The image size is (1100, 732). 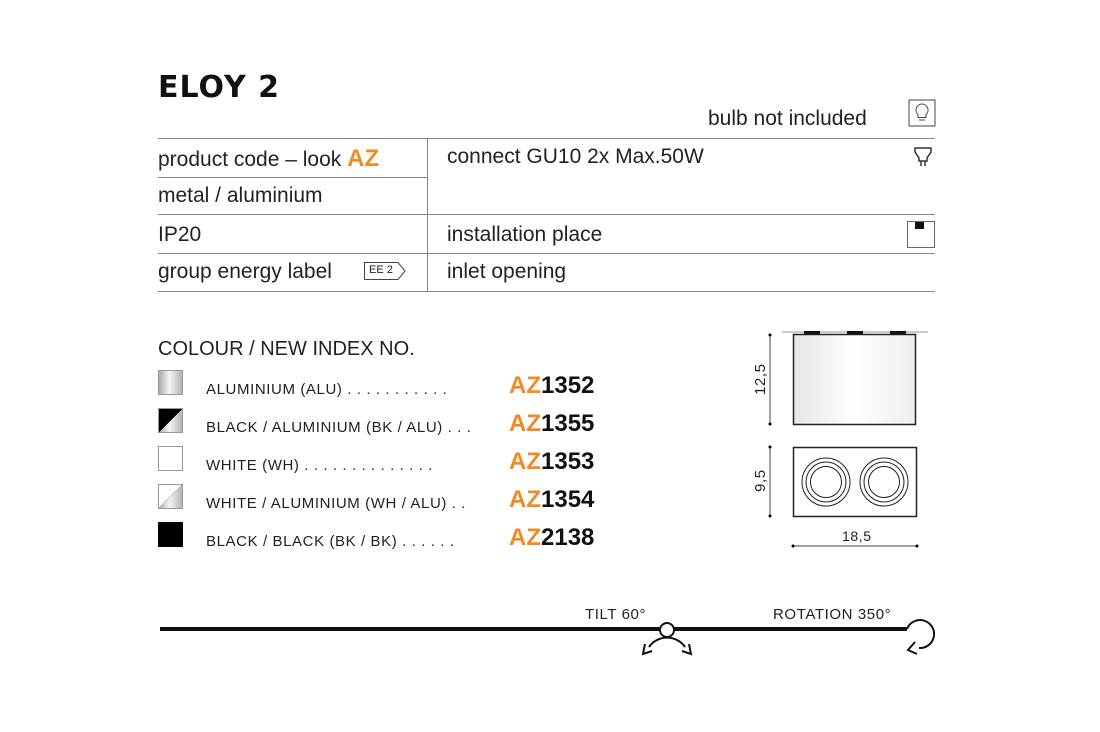 I want to click on ceiling-mount-icon, so click(x=921, y=234).